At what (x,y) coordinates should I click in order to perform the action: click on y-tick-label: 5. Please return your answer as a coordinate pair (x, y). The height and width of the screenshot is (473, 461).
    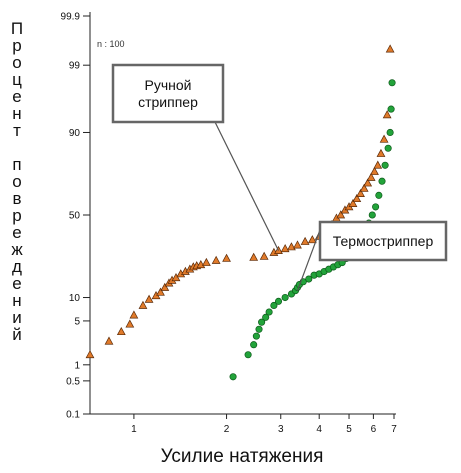
    Looking at the image, I should click on (77, 321).